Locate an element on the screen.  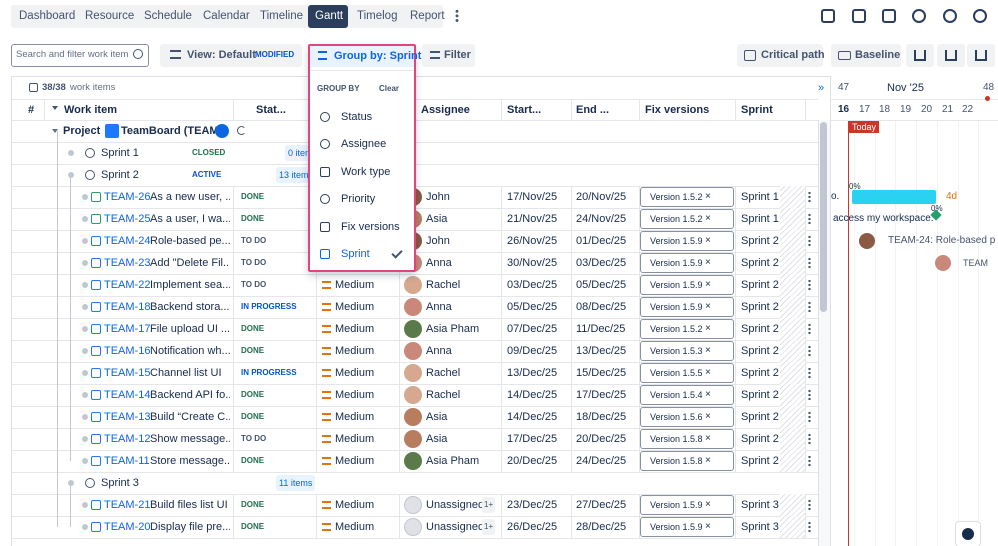
work-item-title: Build files list UI is located at coordinates (189, 505).